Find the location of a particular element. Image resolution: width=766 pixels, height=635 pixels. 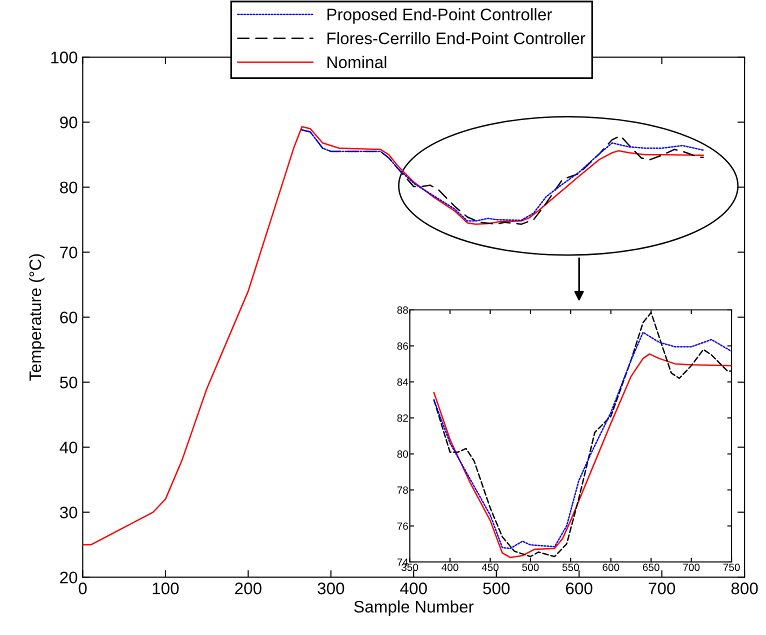

y-axis-title: Temperature (°C) is located at coordinates (36, 317).